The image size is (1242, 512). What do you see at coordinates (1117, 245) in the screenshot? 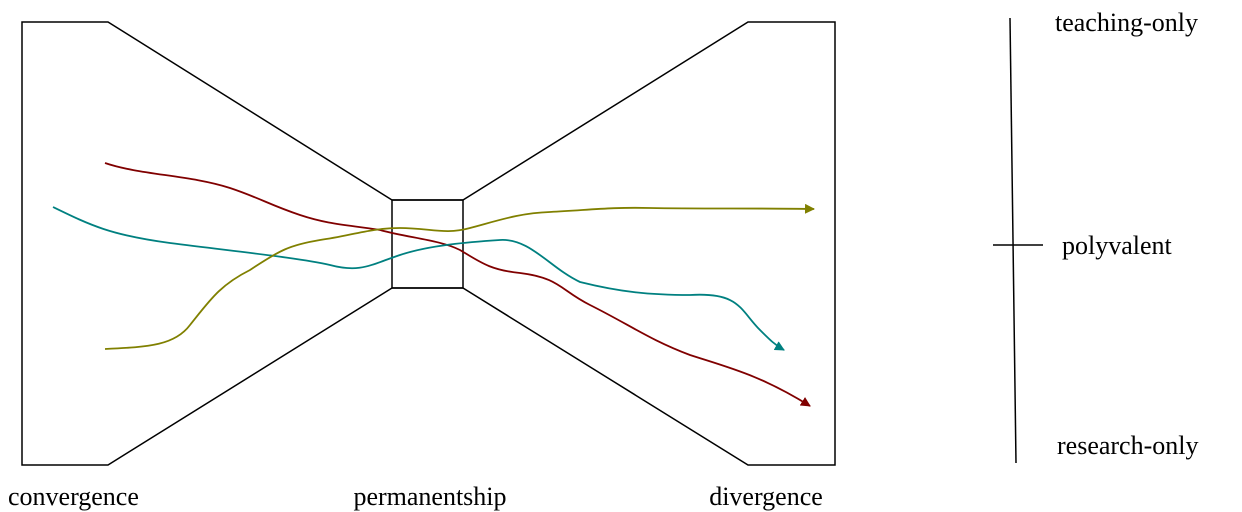
I see `scale-label: polyvalent` at bounding box center [1117, 245].